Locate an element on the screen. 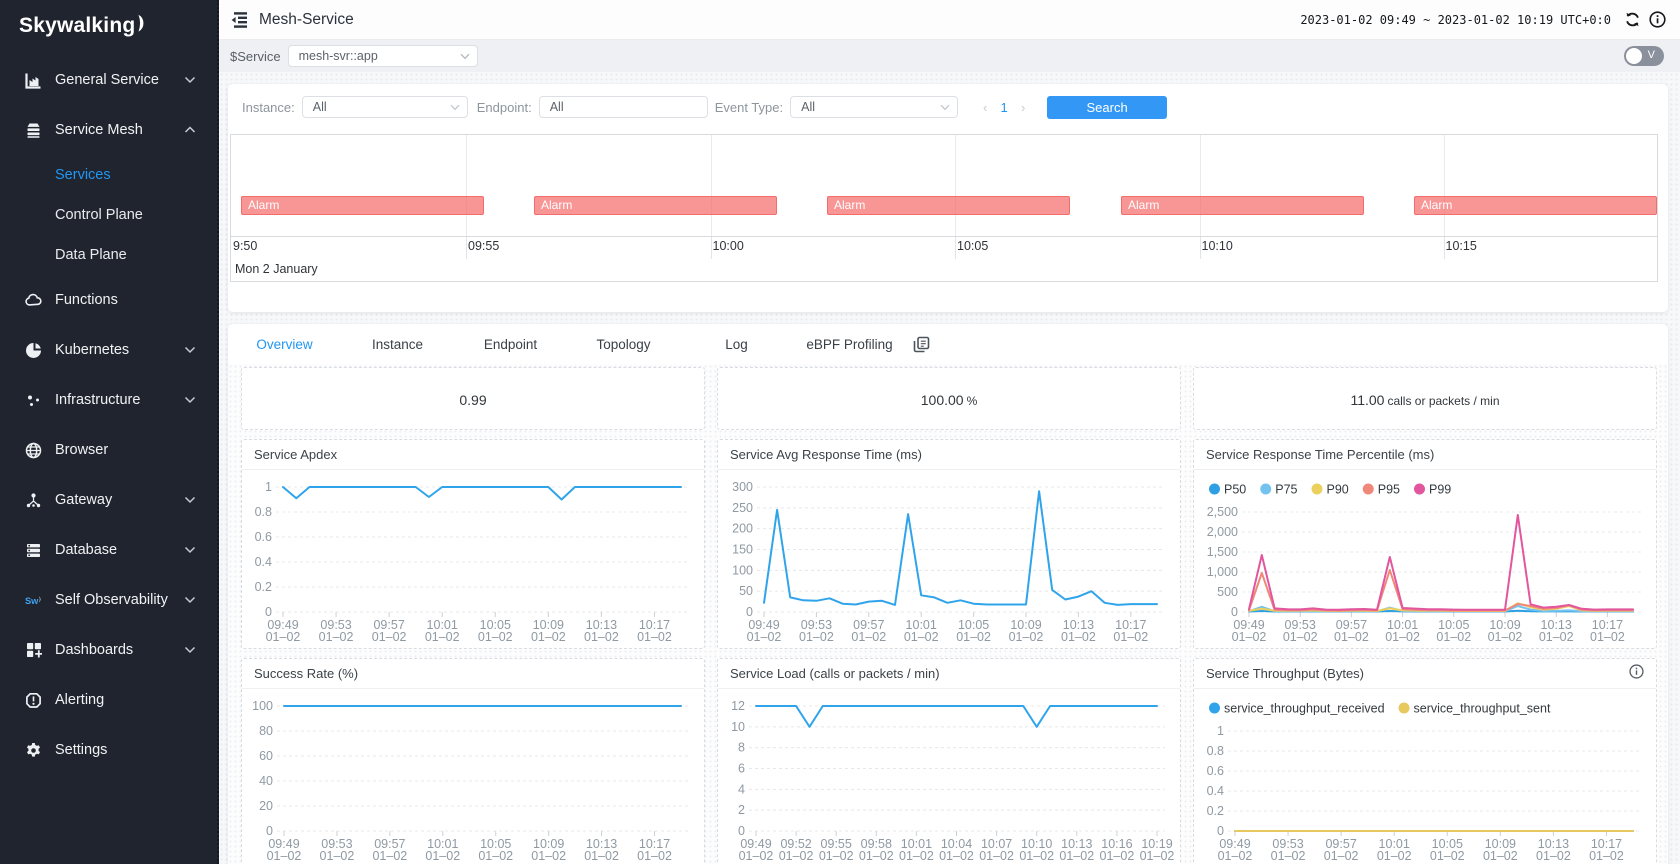 The image size is (1680, 864). logo-crescent-icon is located at coordinates (141, 23).